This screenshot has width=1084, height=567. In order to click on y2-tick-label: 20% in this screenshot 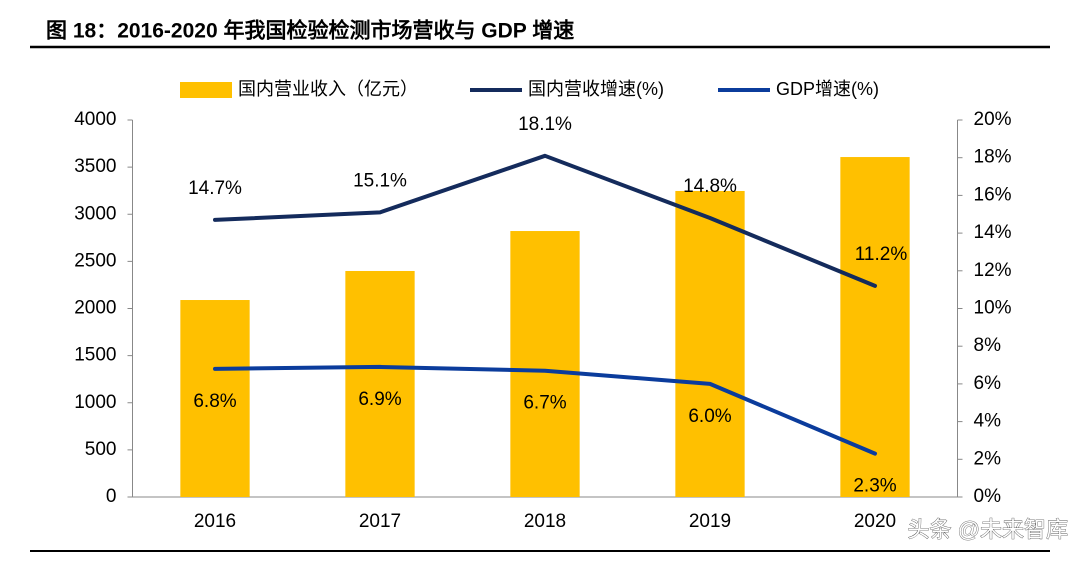, I will do `click(993, 119)`.